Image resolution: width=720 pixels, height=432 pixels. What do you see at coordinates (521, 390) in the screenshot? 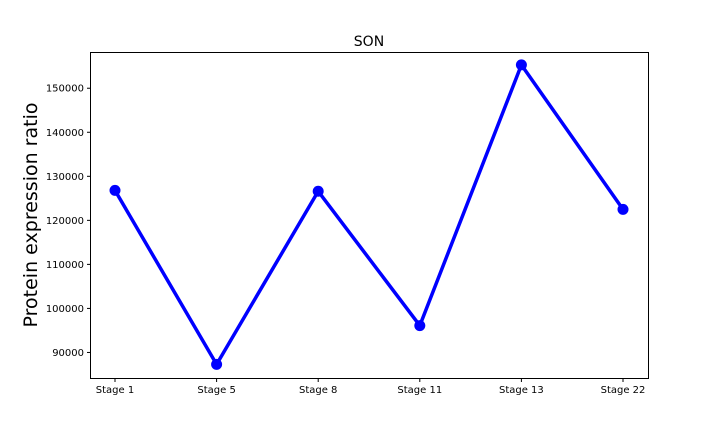
I see `x-tick-label: Stage 13` at bounding box center [521, 390].